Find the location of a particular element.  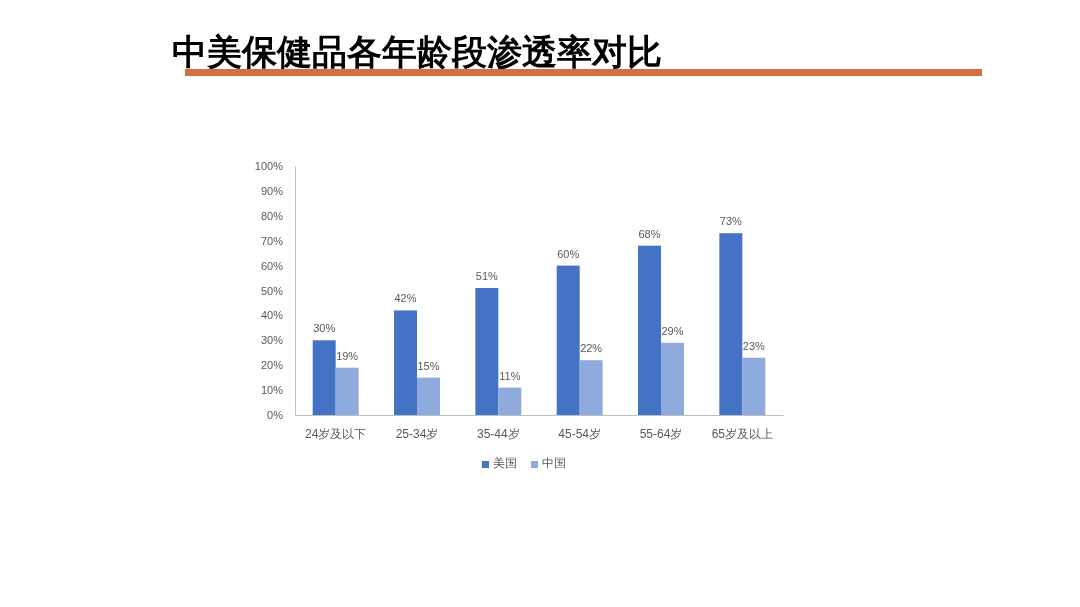

data-label: 73% is located at coordinates (731, 221).